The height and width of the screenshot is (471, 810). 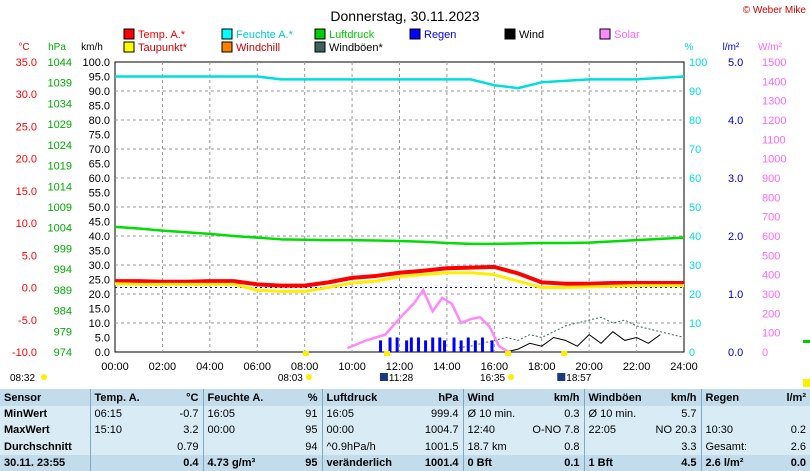 What do you see at coordinates (695, 295) in the screenshot?
I see `humidity-tick-label: 20` at bounding box center [695, 295].